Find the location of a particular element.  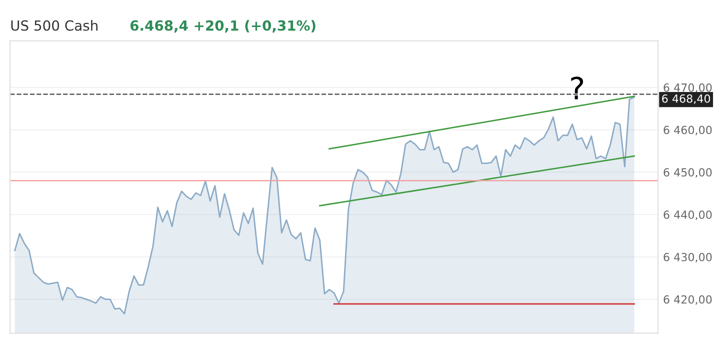

ref-line-label: 6 468,40 is located at coordinates (686, 99).